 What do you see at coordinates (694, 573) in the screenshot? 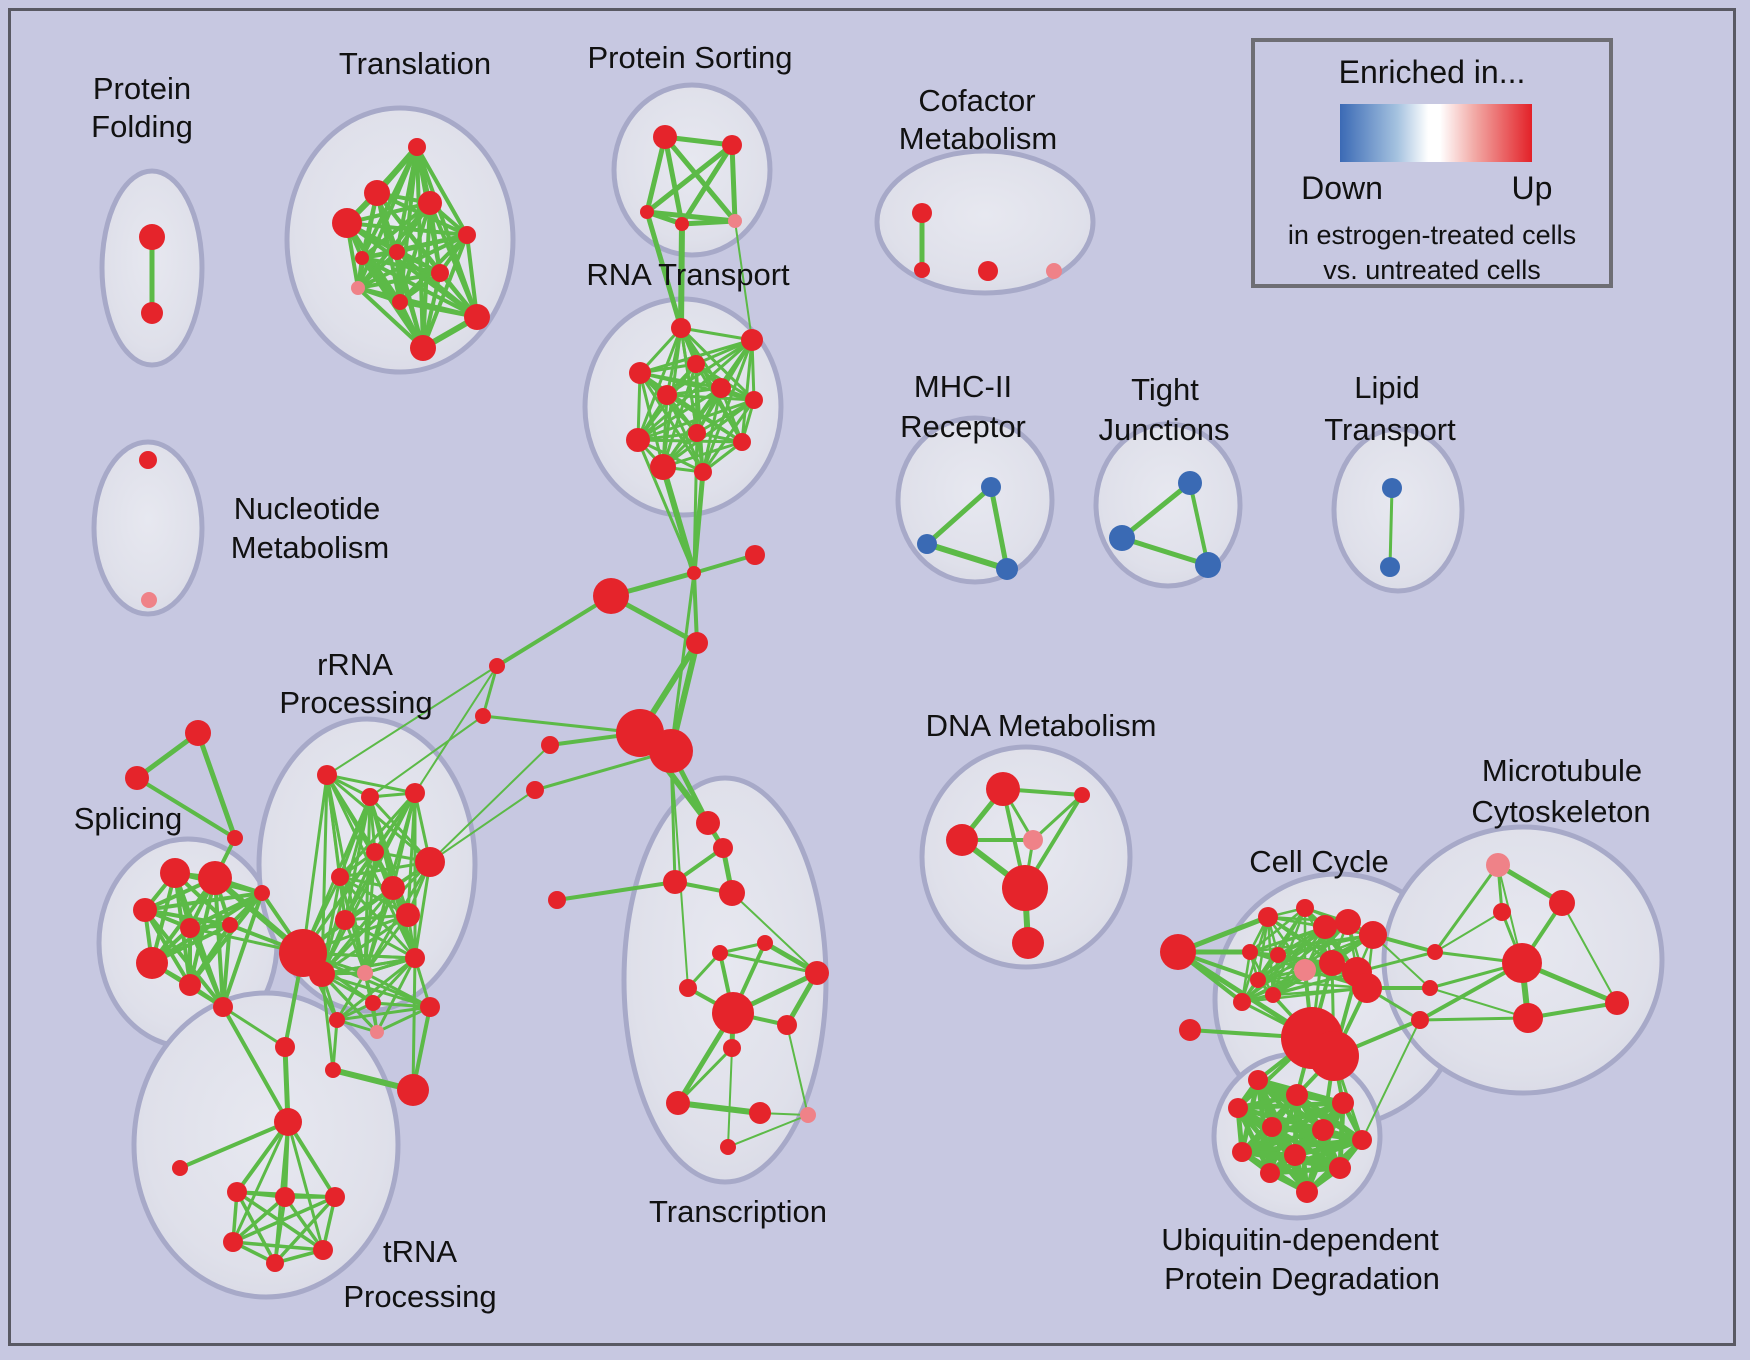
I see `node-j1` at bounding box center [694, 573].